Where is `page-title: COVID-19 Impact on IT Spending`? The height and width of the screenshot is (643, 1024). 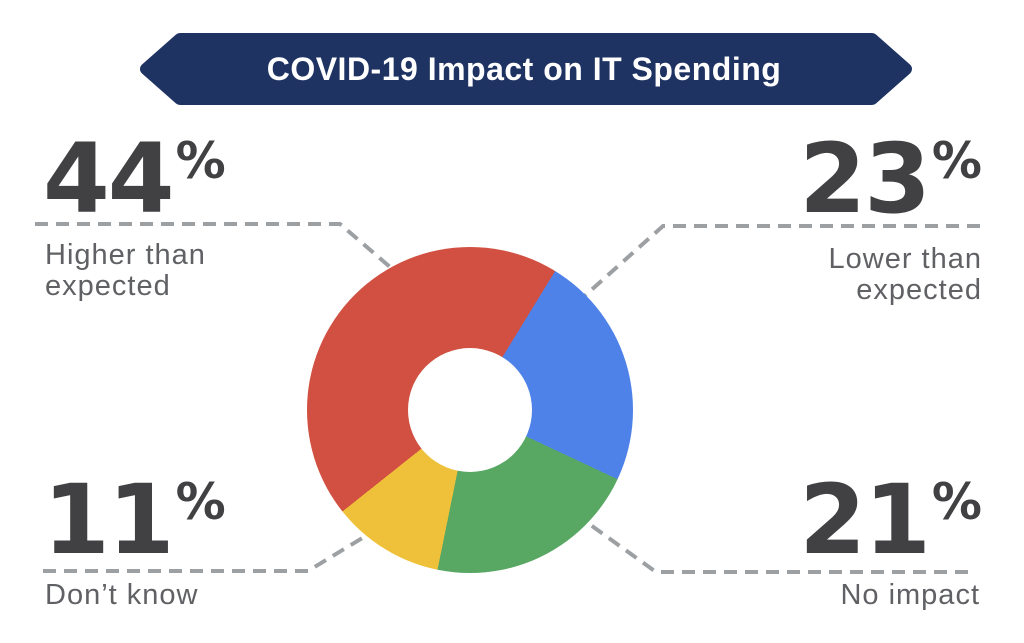 page-title: COVID-19 Impact on IT Spending is located at coordinates (524, 68).